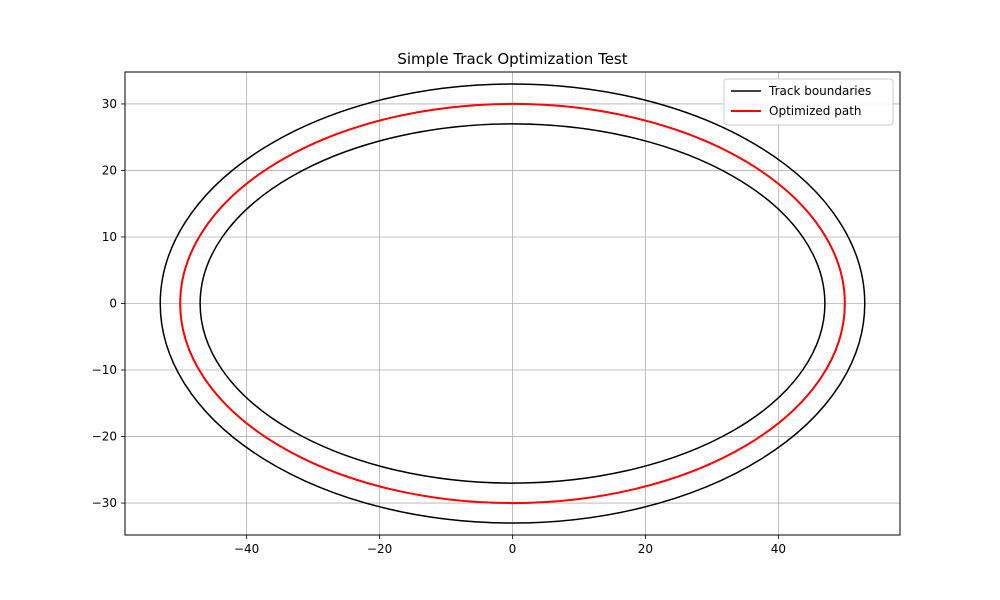 The image size is (1000, 600). Describe the element at coordinates (778, 549) in the screenshot. I see `x-tick-label: 40` at that location.